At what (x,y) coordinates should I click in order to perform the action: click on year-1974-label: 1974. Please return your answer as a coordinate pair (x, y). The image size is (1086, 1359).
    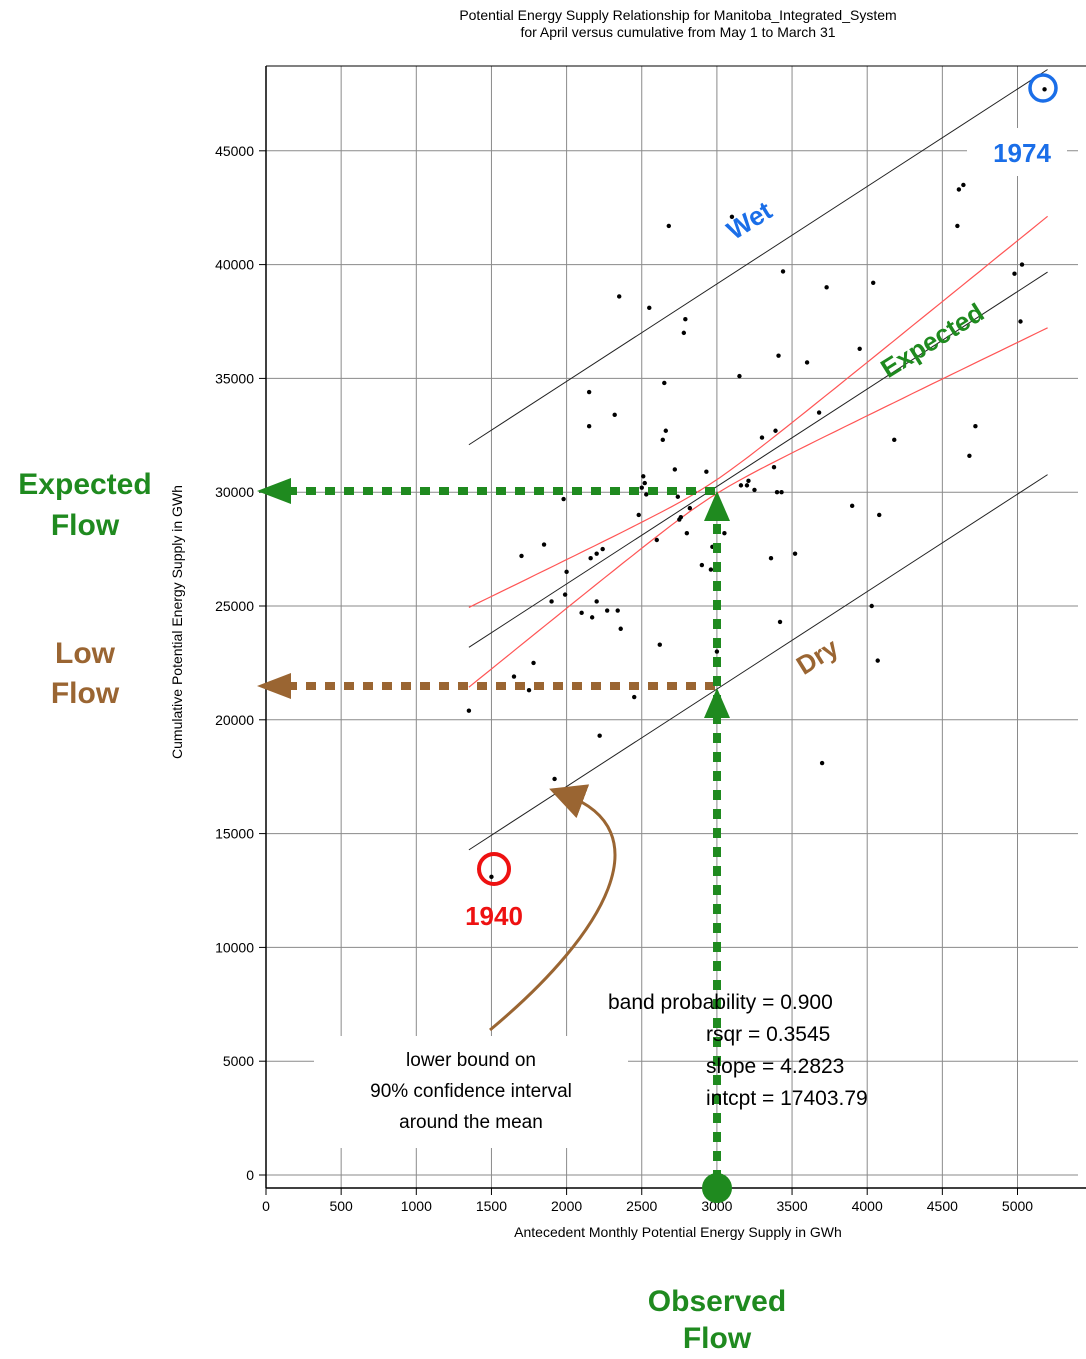
    Looking at the image, I should click on (1022, 153).